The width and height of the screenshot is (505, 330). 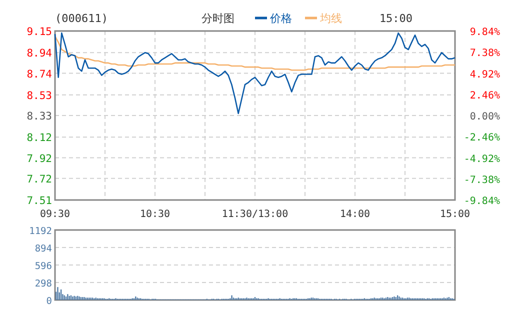 What do you see at coordinates (280, 18) in the screenshot?
I see `legend-label: 价格` at bounding box center [280, 18].